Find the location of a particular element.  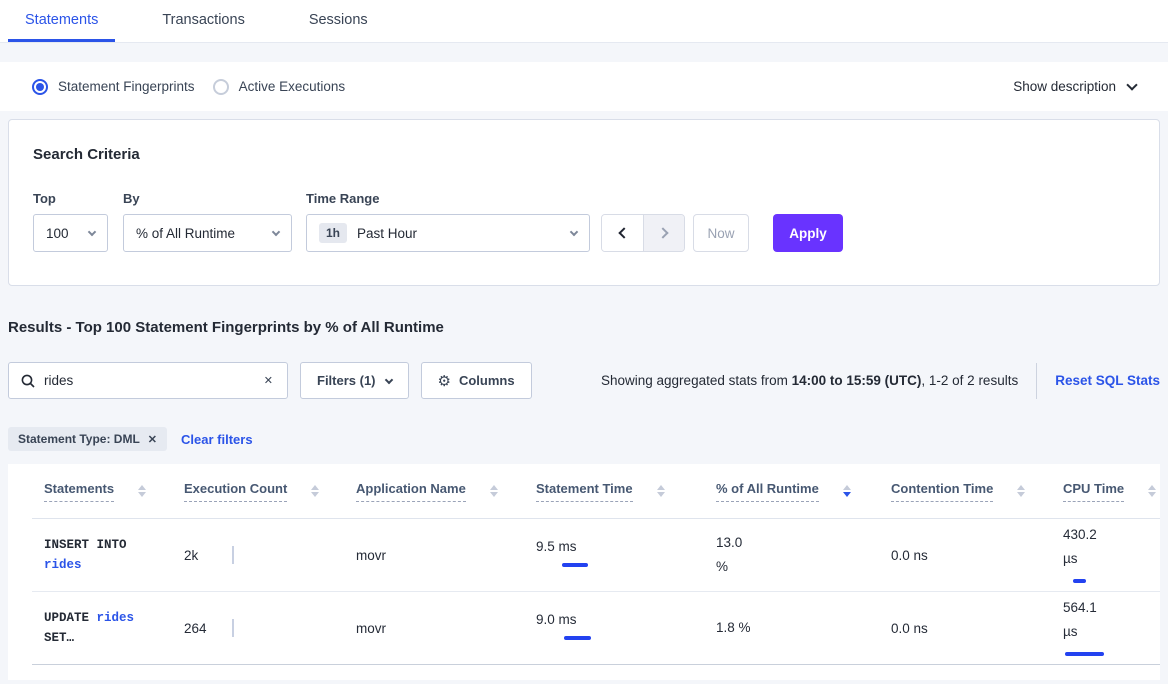

time-range-value: Past Hour is located at coordinates (387, 233).